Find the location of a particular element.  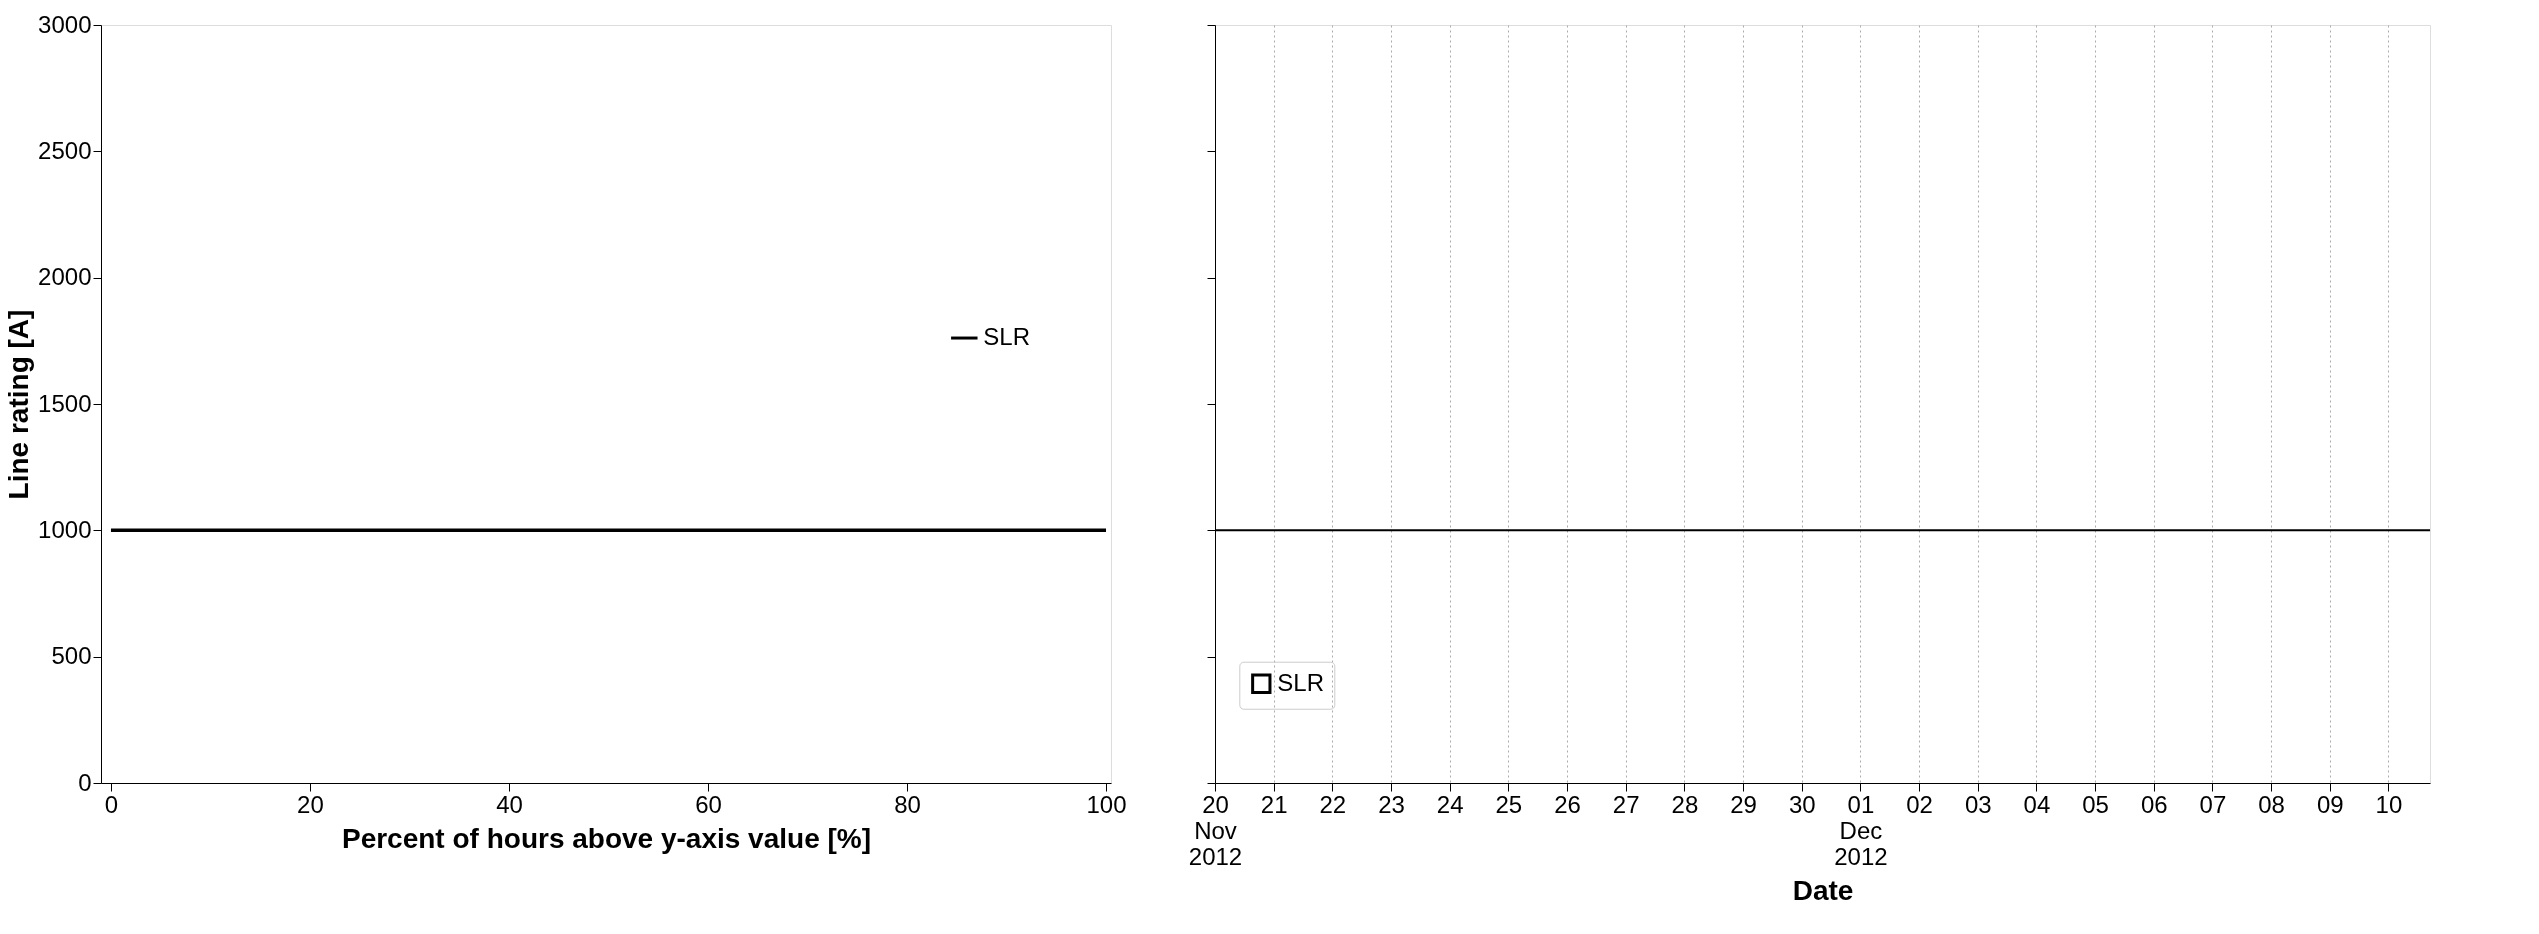

x-tick-label: 24 is located at coordinates (1450, 804).